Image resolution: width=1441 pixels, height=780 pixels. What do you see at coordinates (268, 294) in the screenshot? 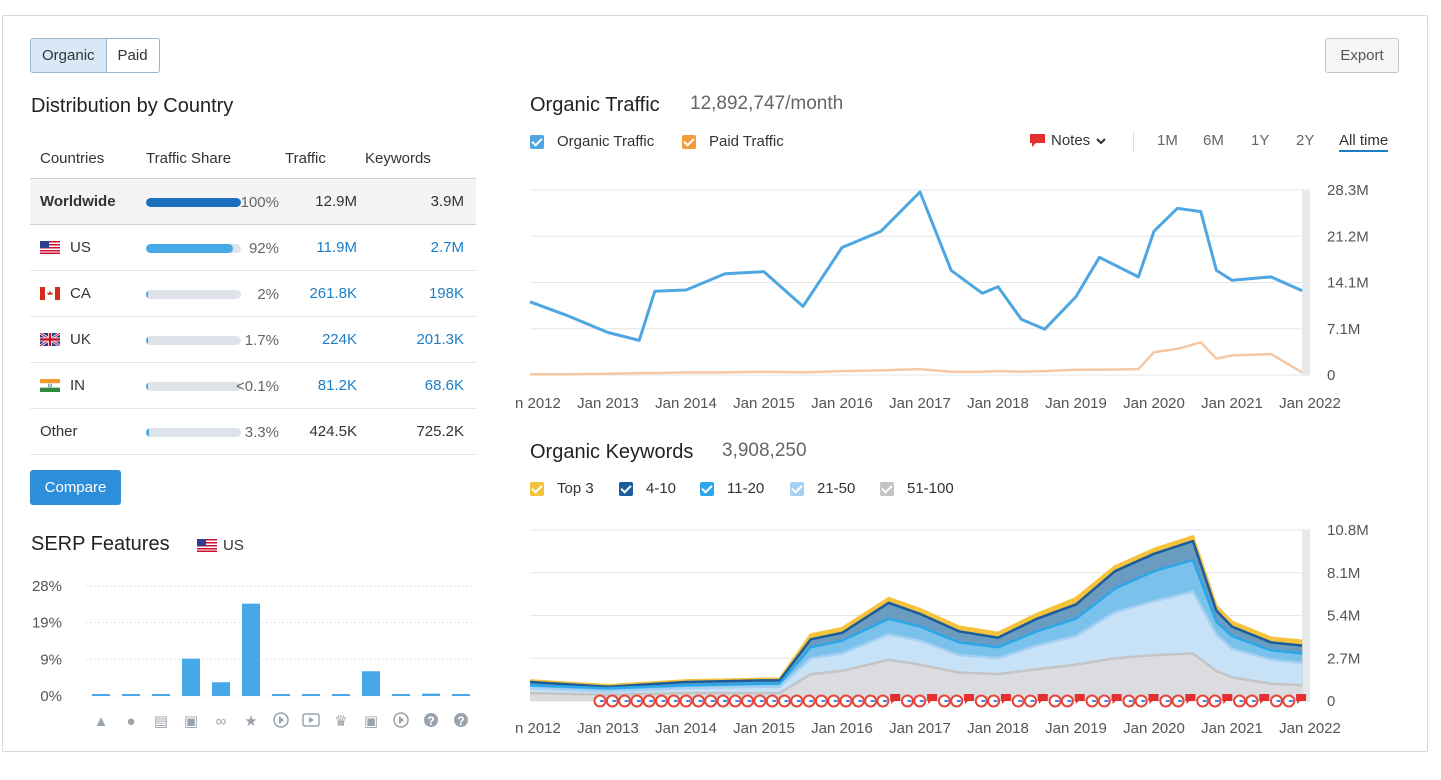
I see `share-value: 2%` at bounding box center [268, 294].